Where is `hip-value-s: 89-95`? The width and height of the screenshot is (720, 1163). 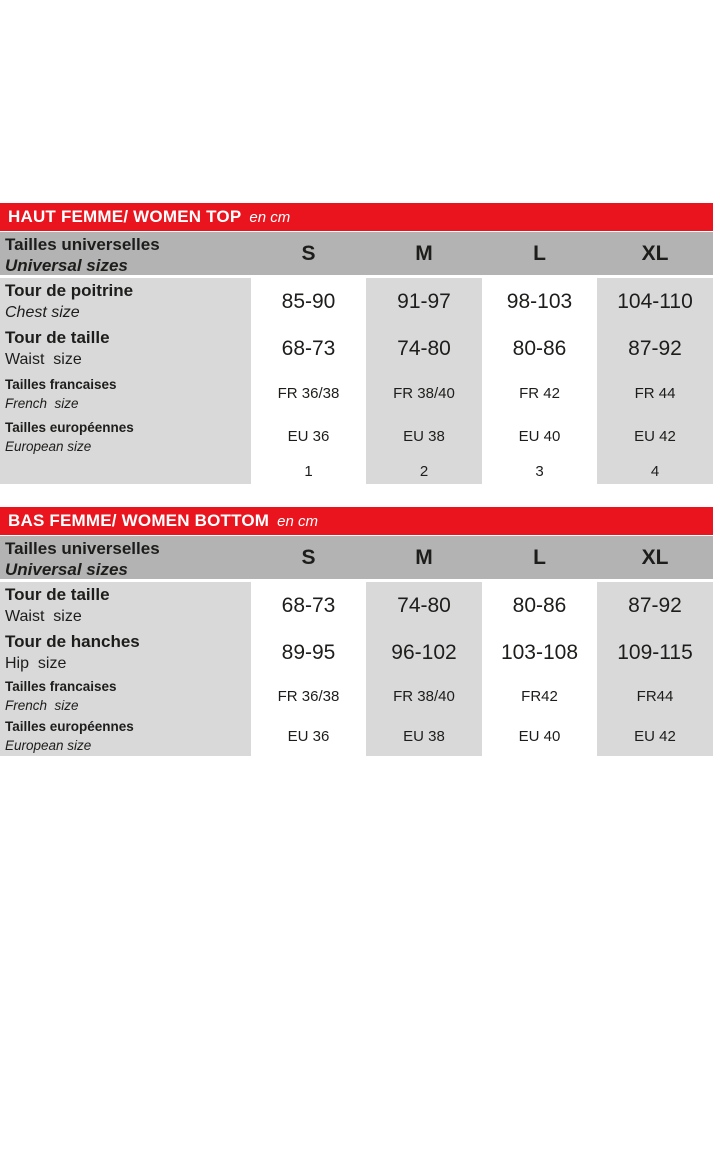
hip-value-s: 89-95 is located at coordinates (308, 652).